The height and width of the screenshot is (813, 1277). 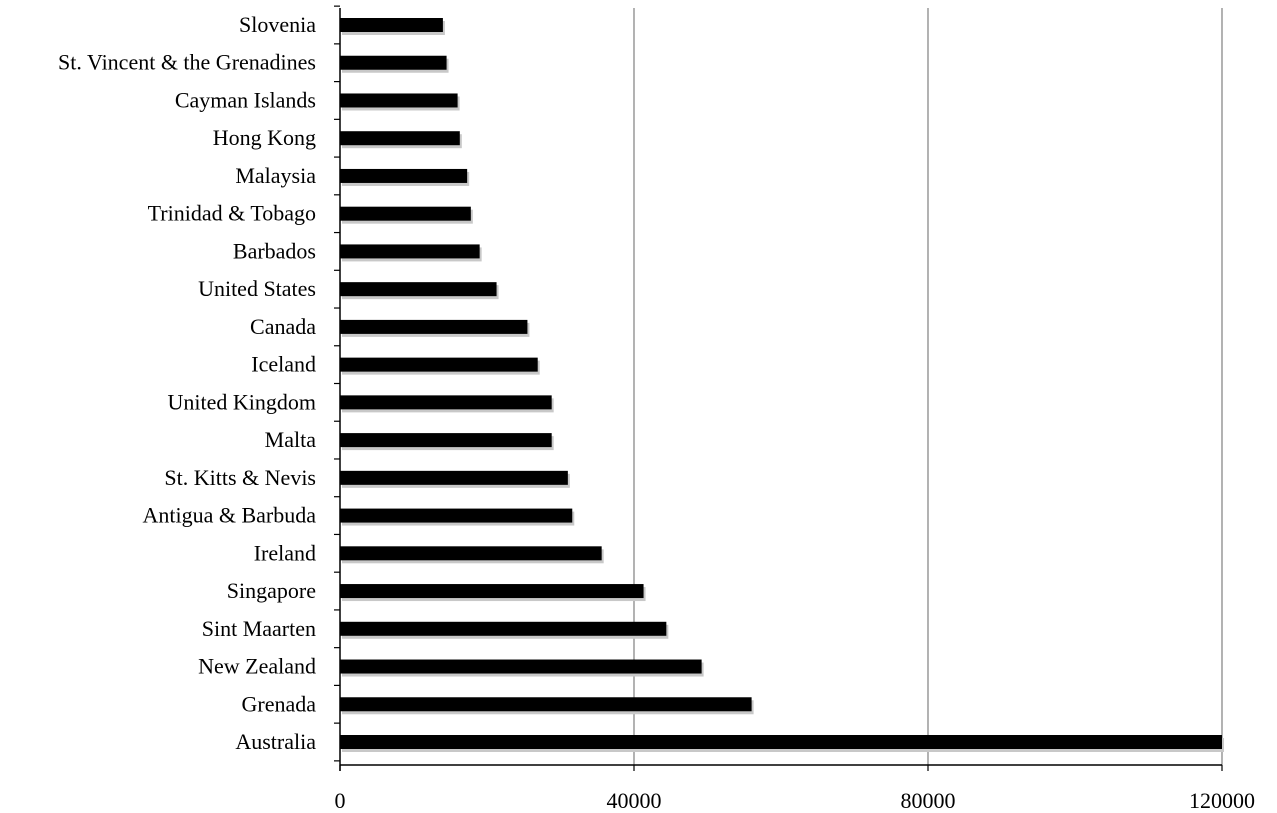 I want to click on bar-barbados, so click(x=410, y=251).